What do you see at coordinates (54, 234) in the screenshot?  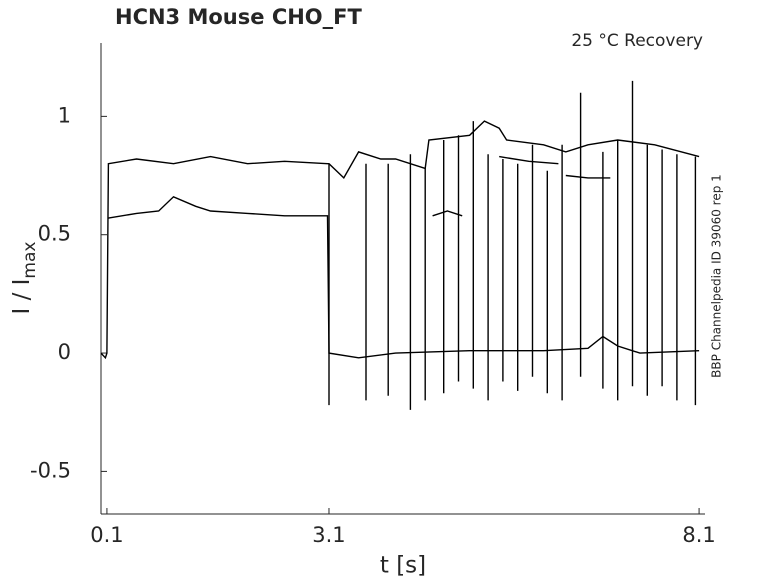 I see `y-tick-label: 0.5` at bounding box center [54, 234].